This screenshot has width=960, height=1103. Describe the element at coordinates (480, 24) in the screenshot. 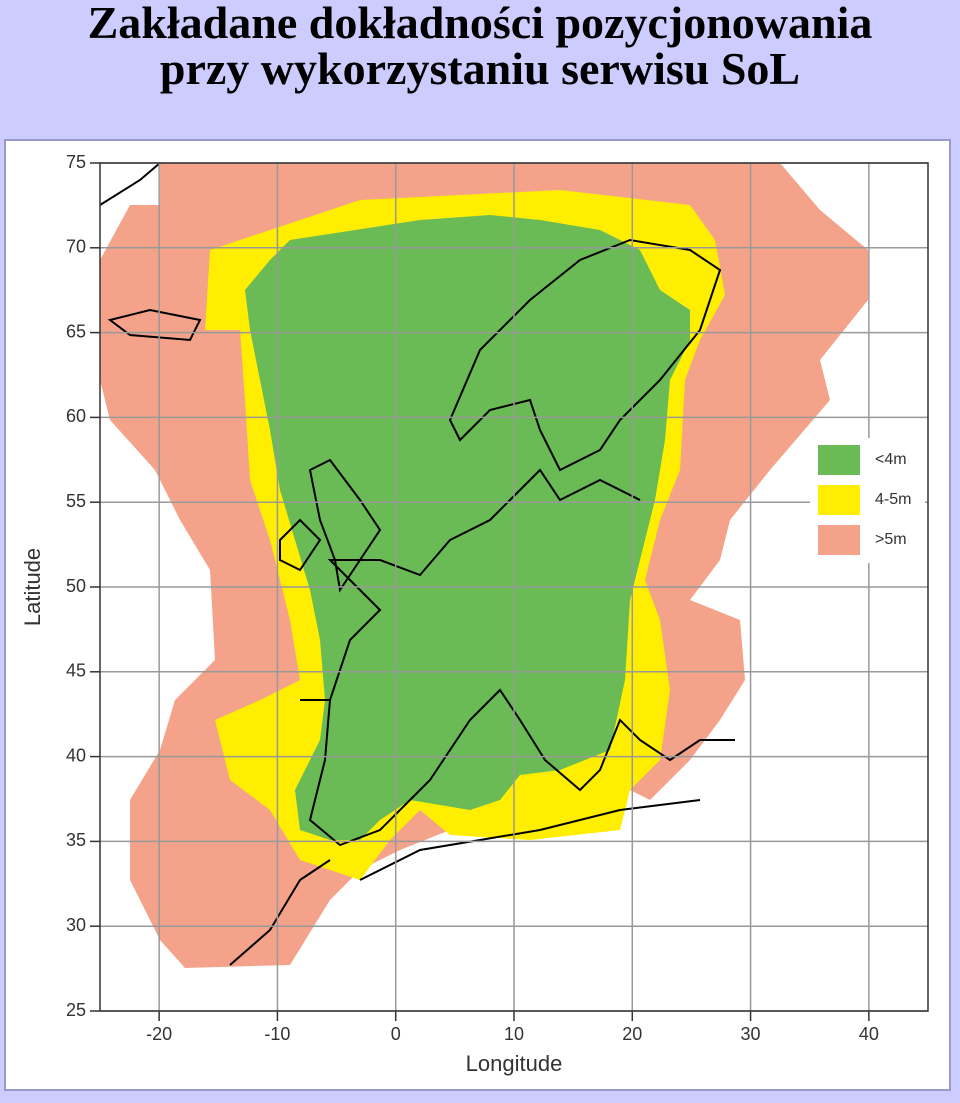

I see `title-line: Zakładane dokładności pozycjonowania` at that location.